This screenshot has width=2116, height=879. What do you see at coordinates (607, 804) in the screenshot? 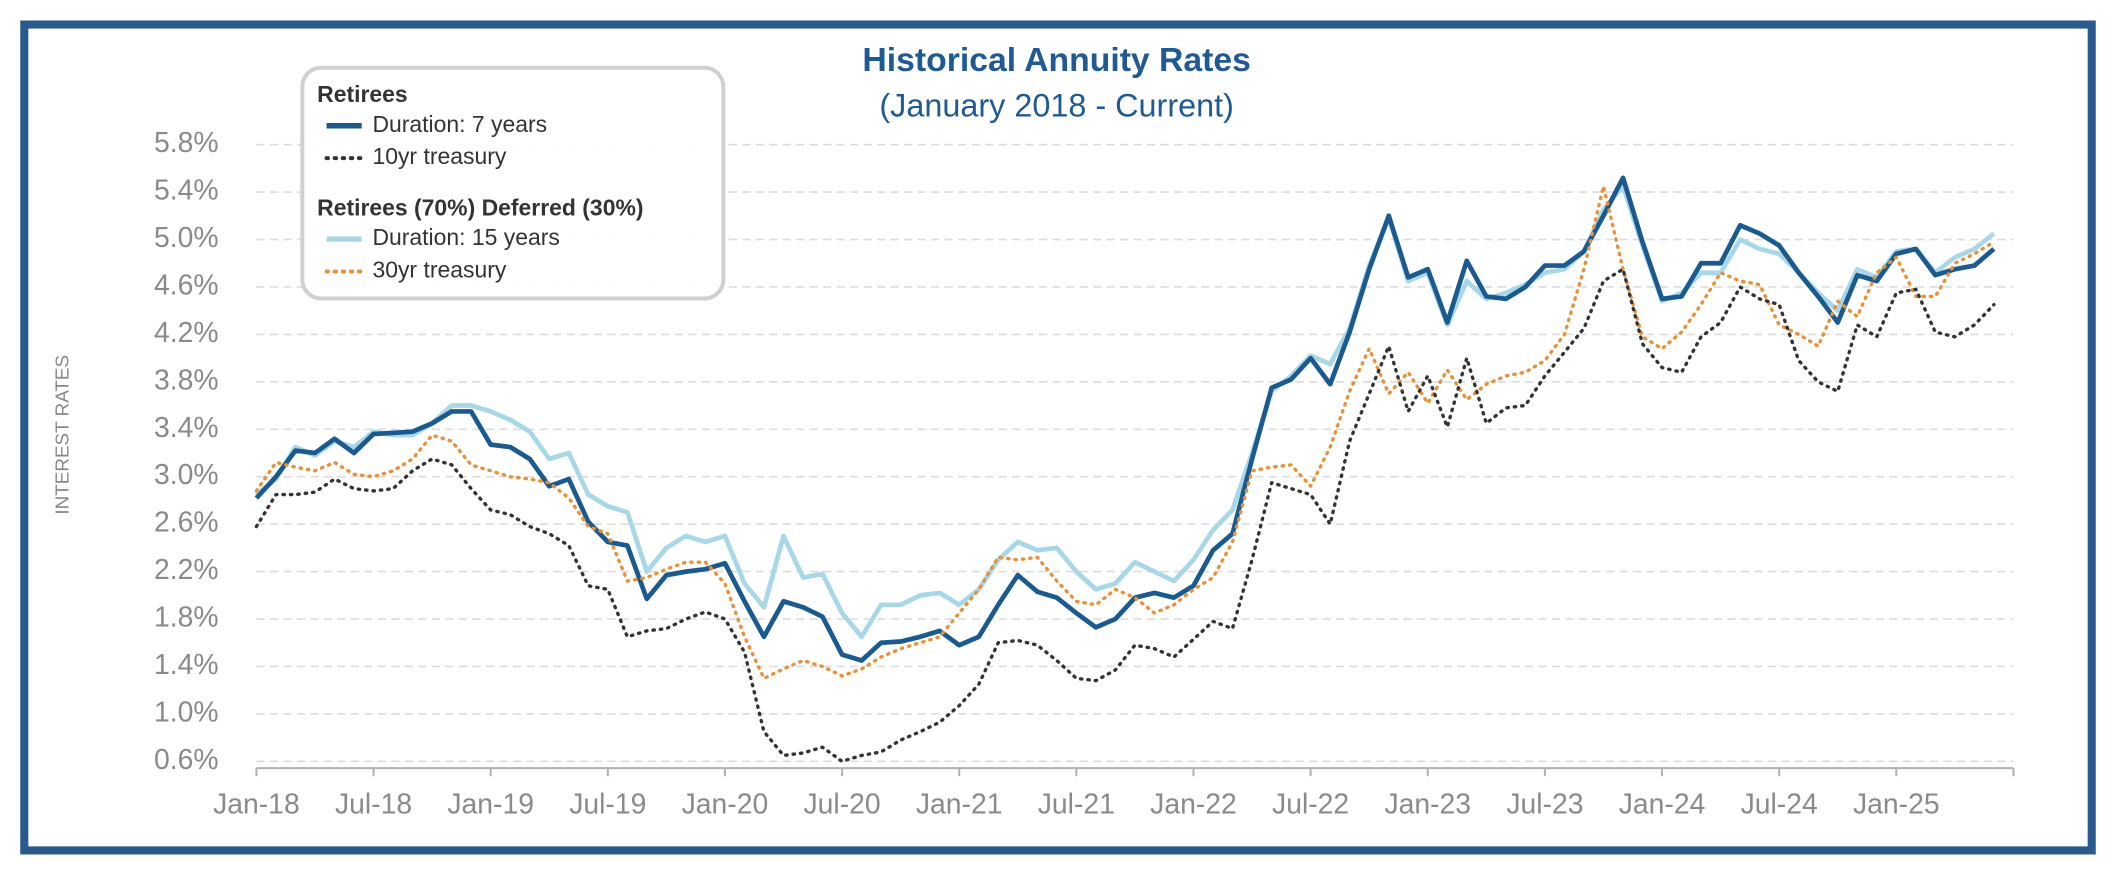
I see `x-tick-label: Jul-19` at bounding box center [607, 804].